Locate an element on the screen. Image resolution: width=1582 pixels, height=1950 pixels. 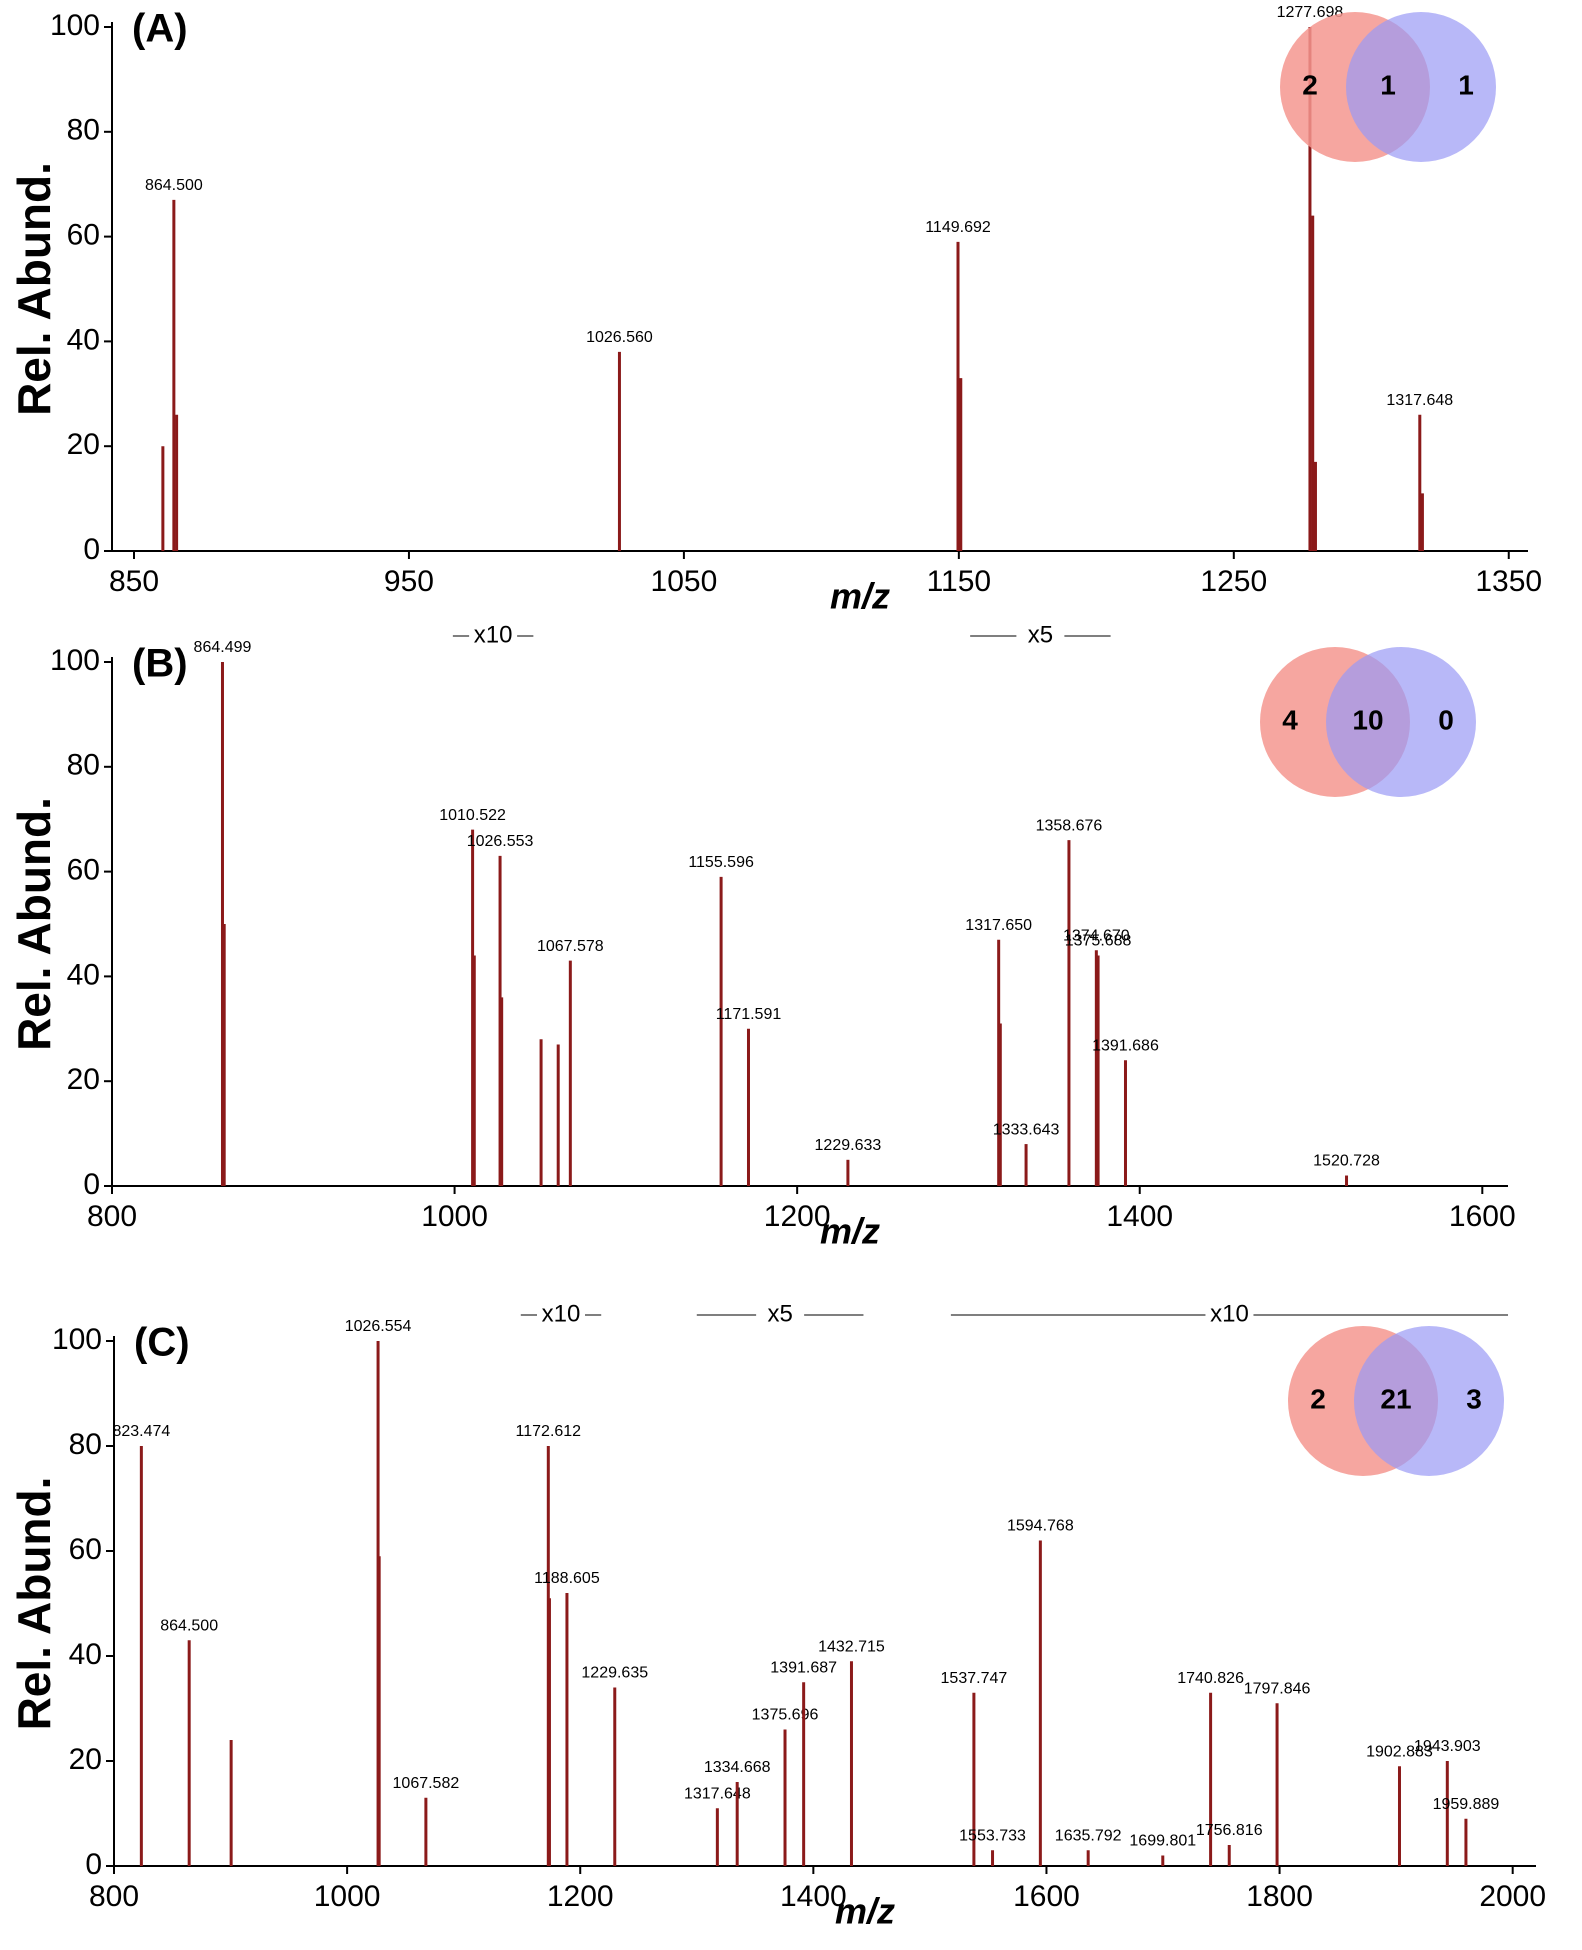
venn-both-count: 21 is located at coordinates (1395, 1398).